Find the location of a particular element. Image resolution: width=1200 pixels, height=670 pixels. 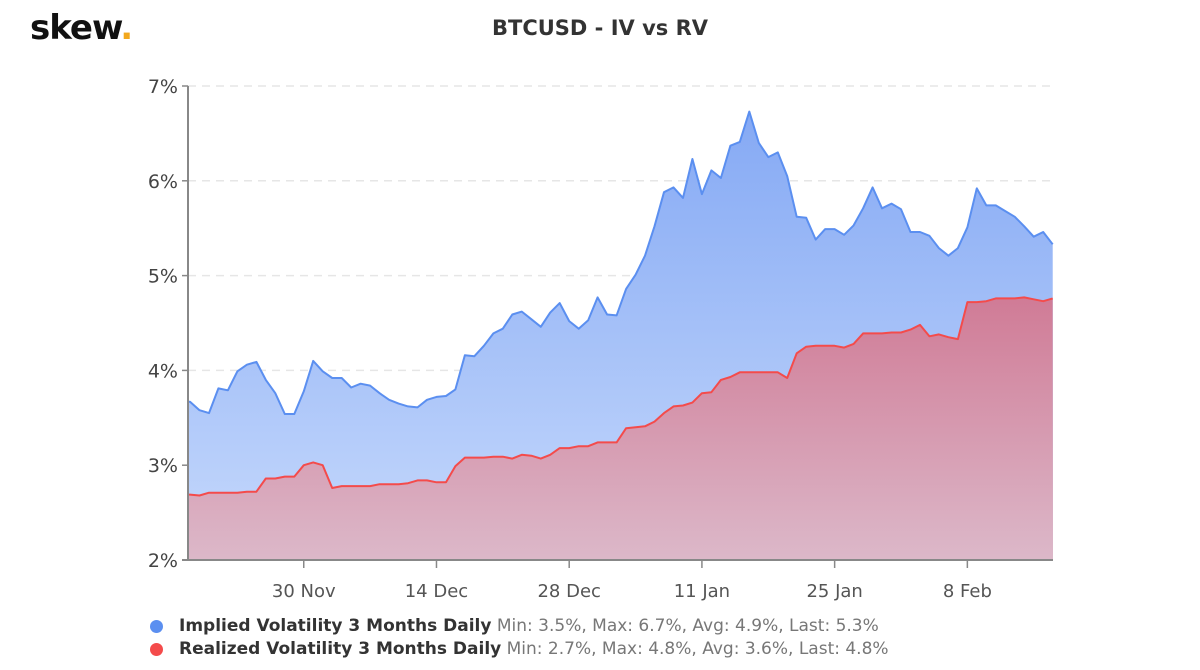

x-tick-label: 28 Dec is located at coordinates (568, 591).